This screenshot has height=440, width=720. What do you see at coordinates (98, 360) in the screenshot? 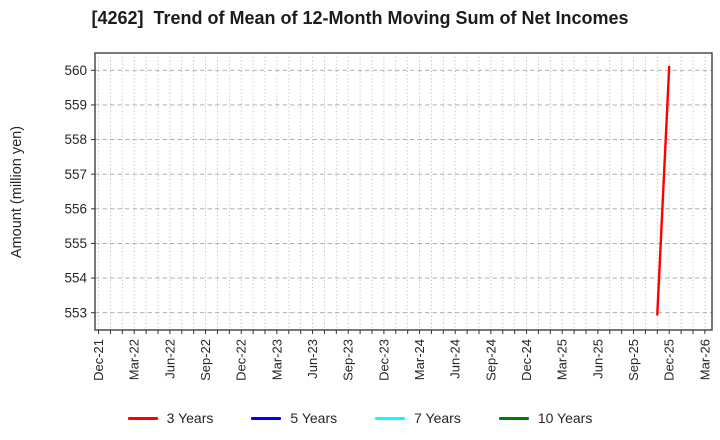
I see `x-tick-label: Dec-21` at bounding box center [98, 360].